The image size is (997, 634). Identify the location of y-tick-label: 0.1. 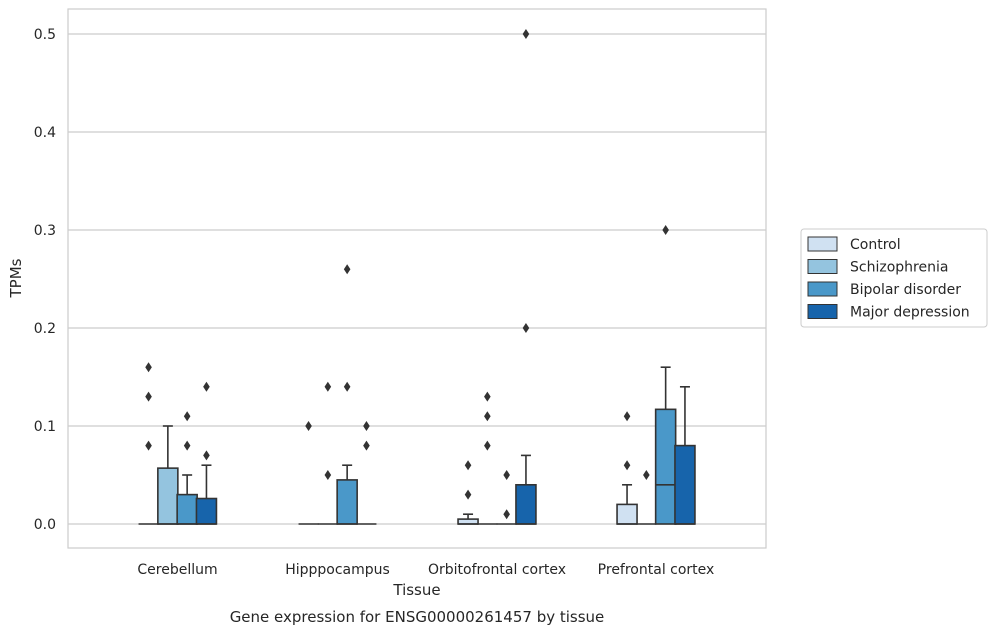
(45, 427).